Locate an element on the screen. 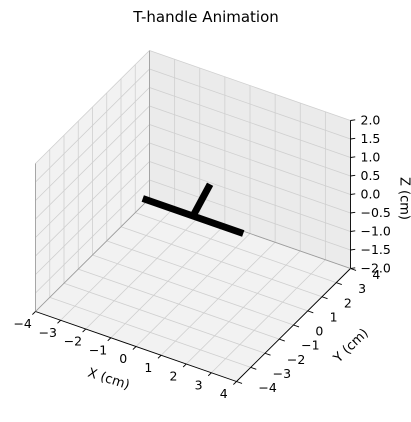 This screenshot has width=411, height=422. z-tick-label: 0.5 is located at coordinates (371, 175).